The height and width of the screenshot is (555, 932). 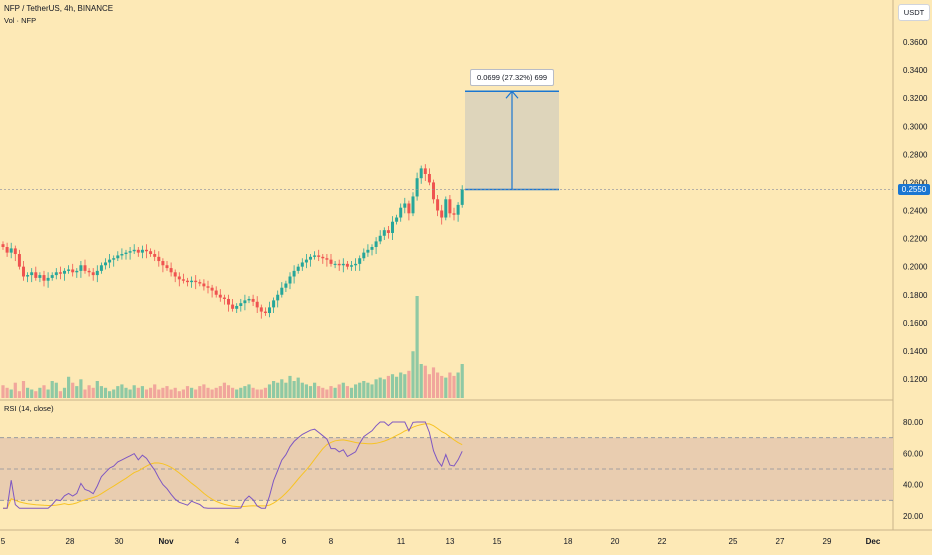 I want to click on price-tick-label: 0.2200, so click(x=915, y=239).